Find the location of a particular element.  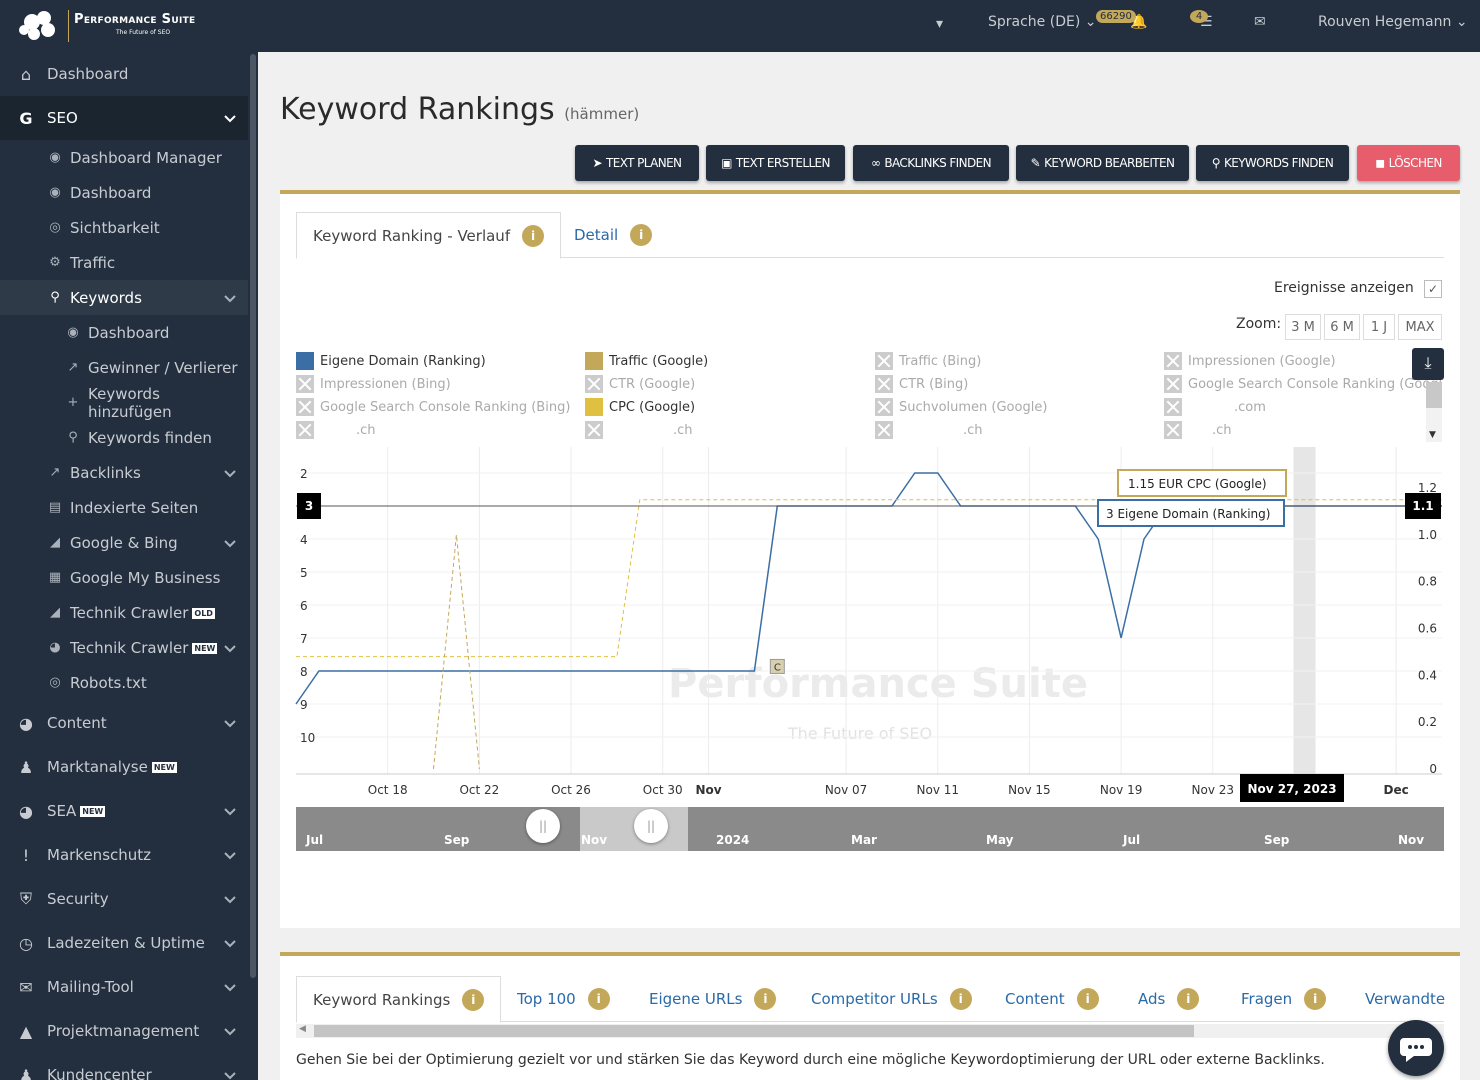

language-selector: Sprache (DE) ⌄ is located at coordinates (1042, 22).